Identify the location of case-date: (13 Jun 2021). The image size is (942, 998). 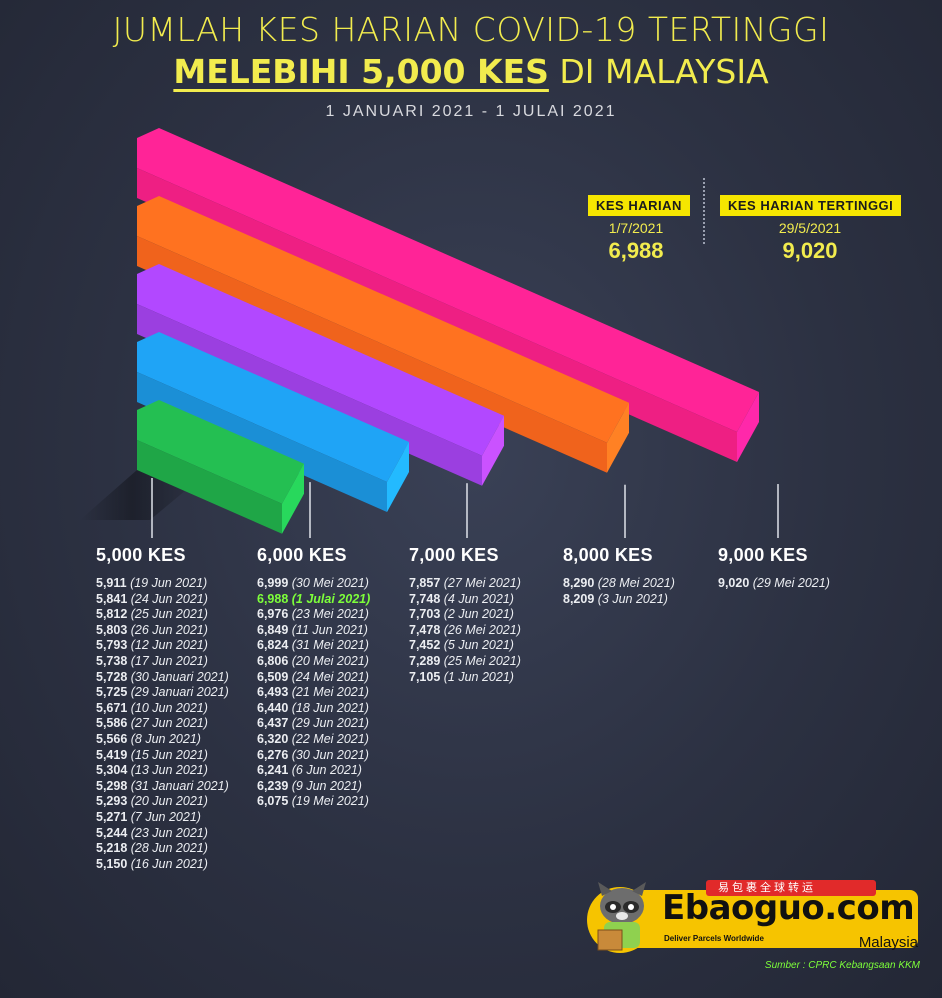
(167, 770).